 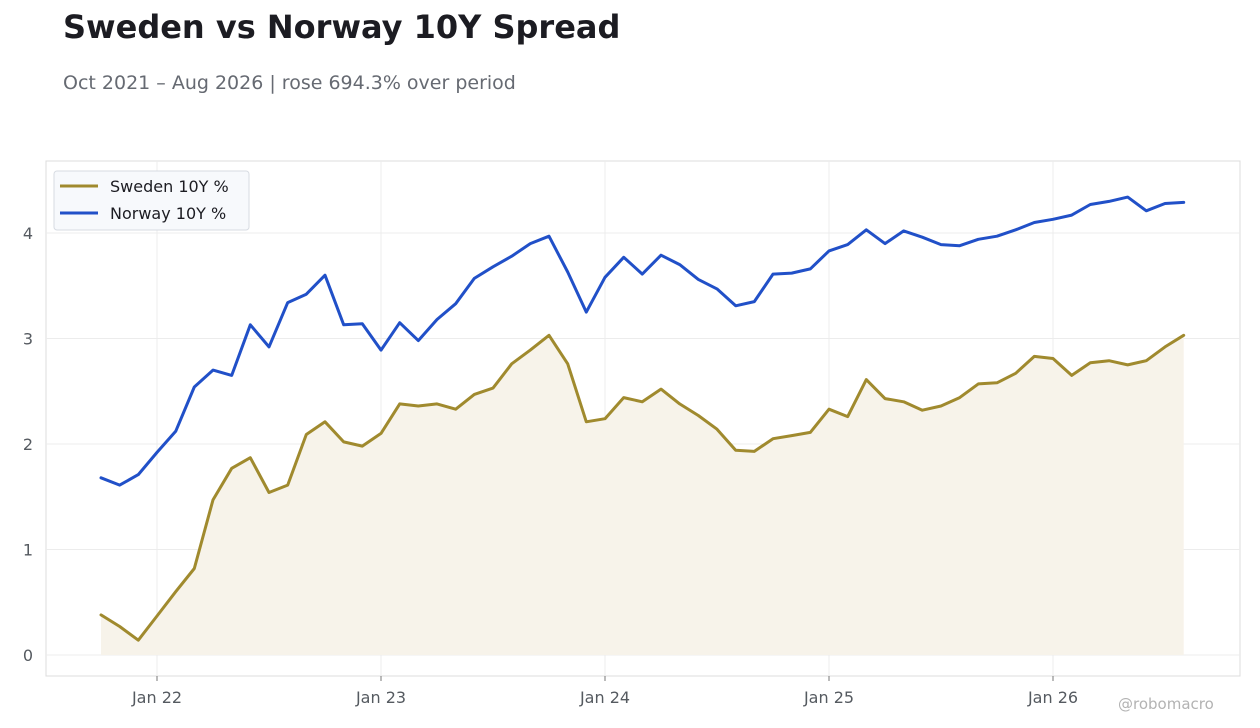 What do you see at coordinates (380, 697) in the screenshot?
I see `x-tick-label: Jan 23` at bounding box center [380, 697].